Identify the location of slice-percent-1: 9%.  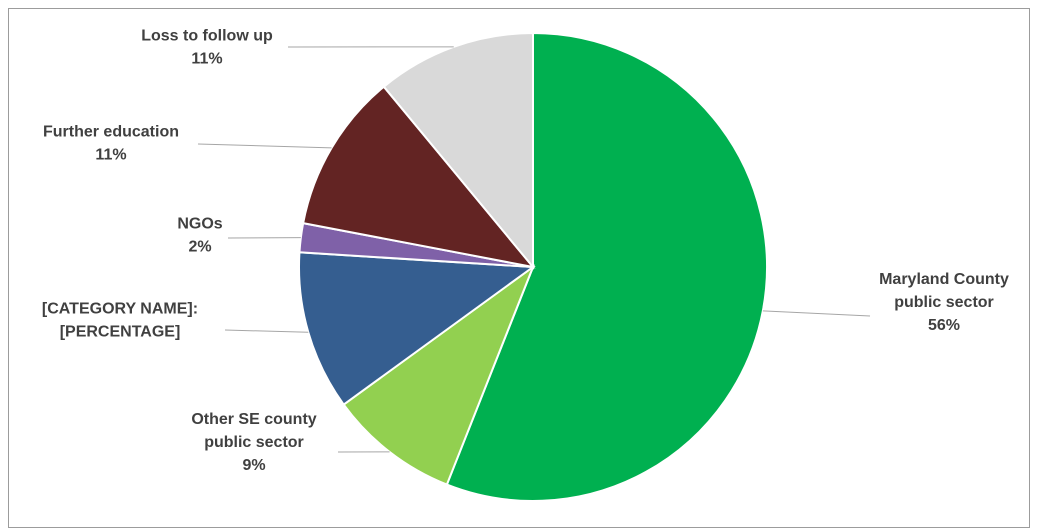
(253, 465).